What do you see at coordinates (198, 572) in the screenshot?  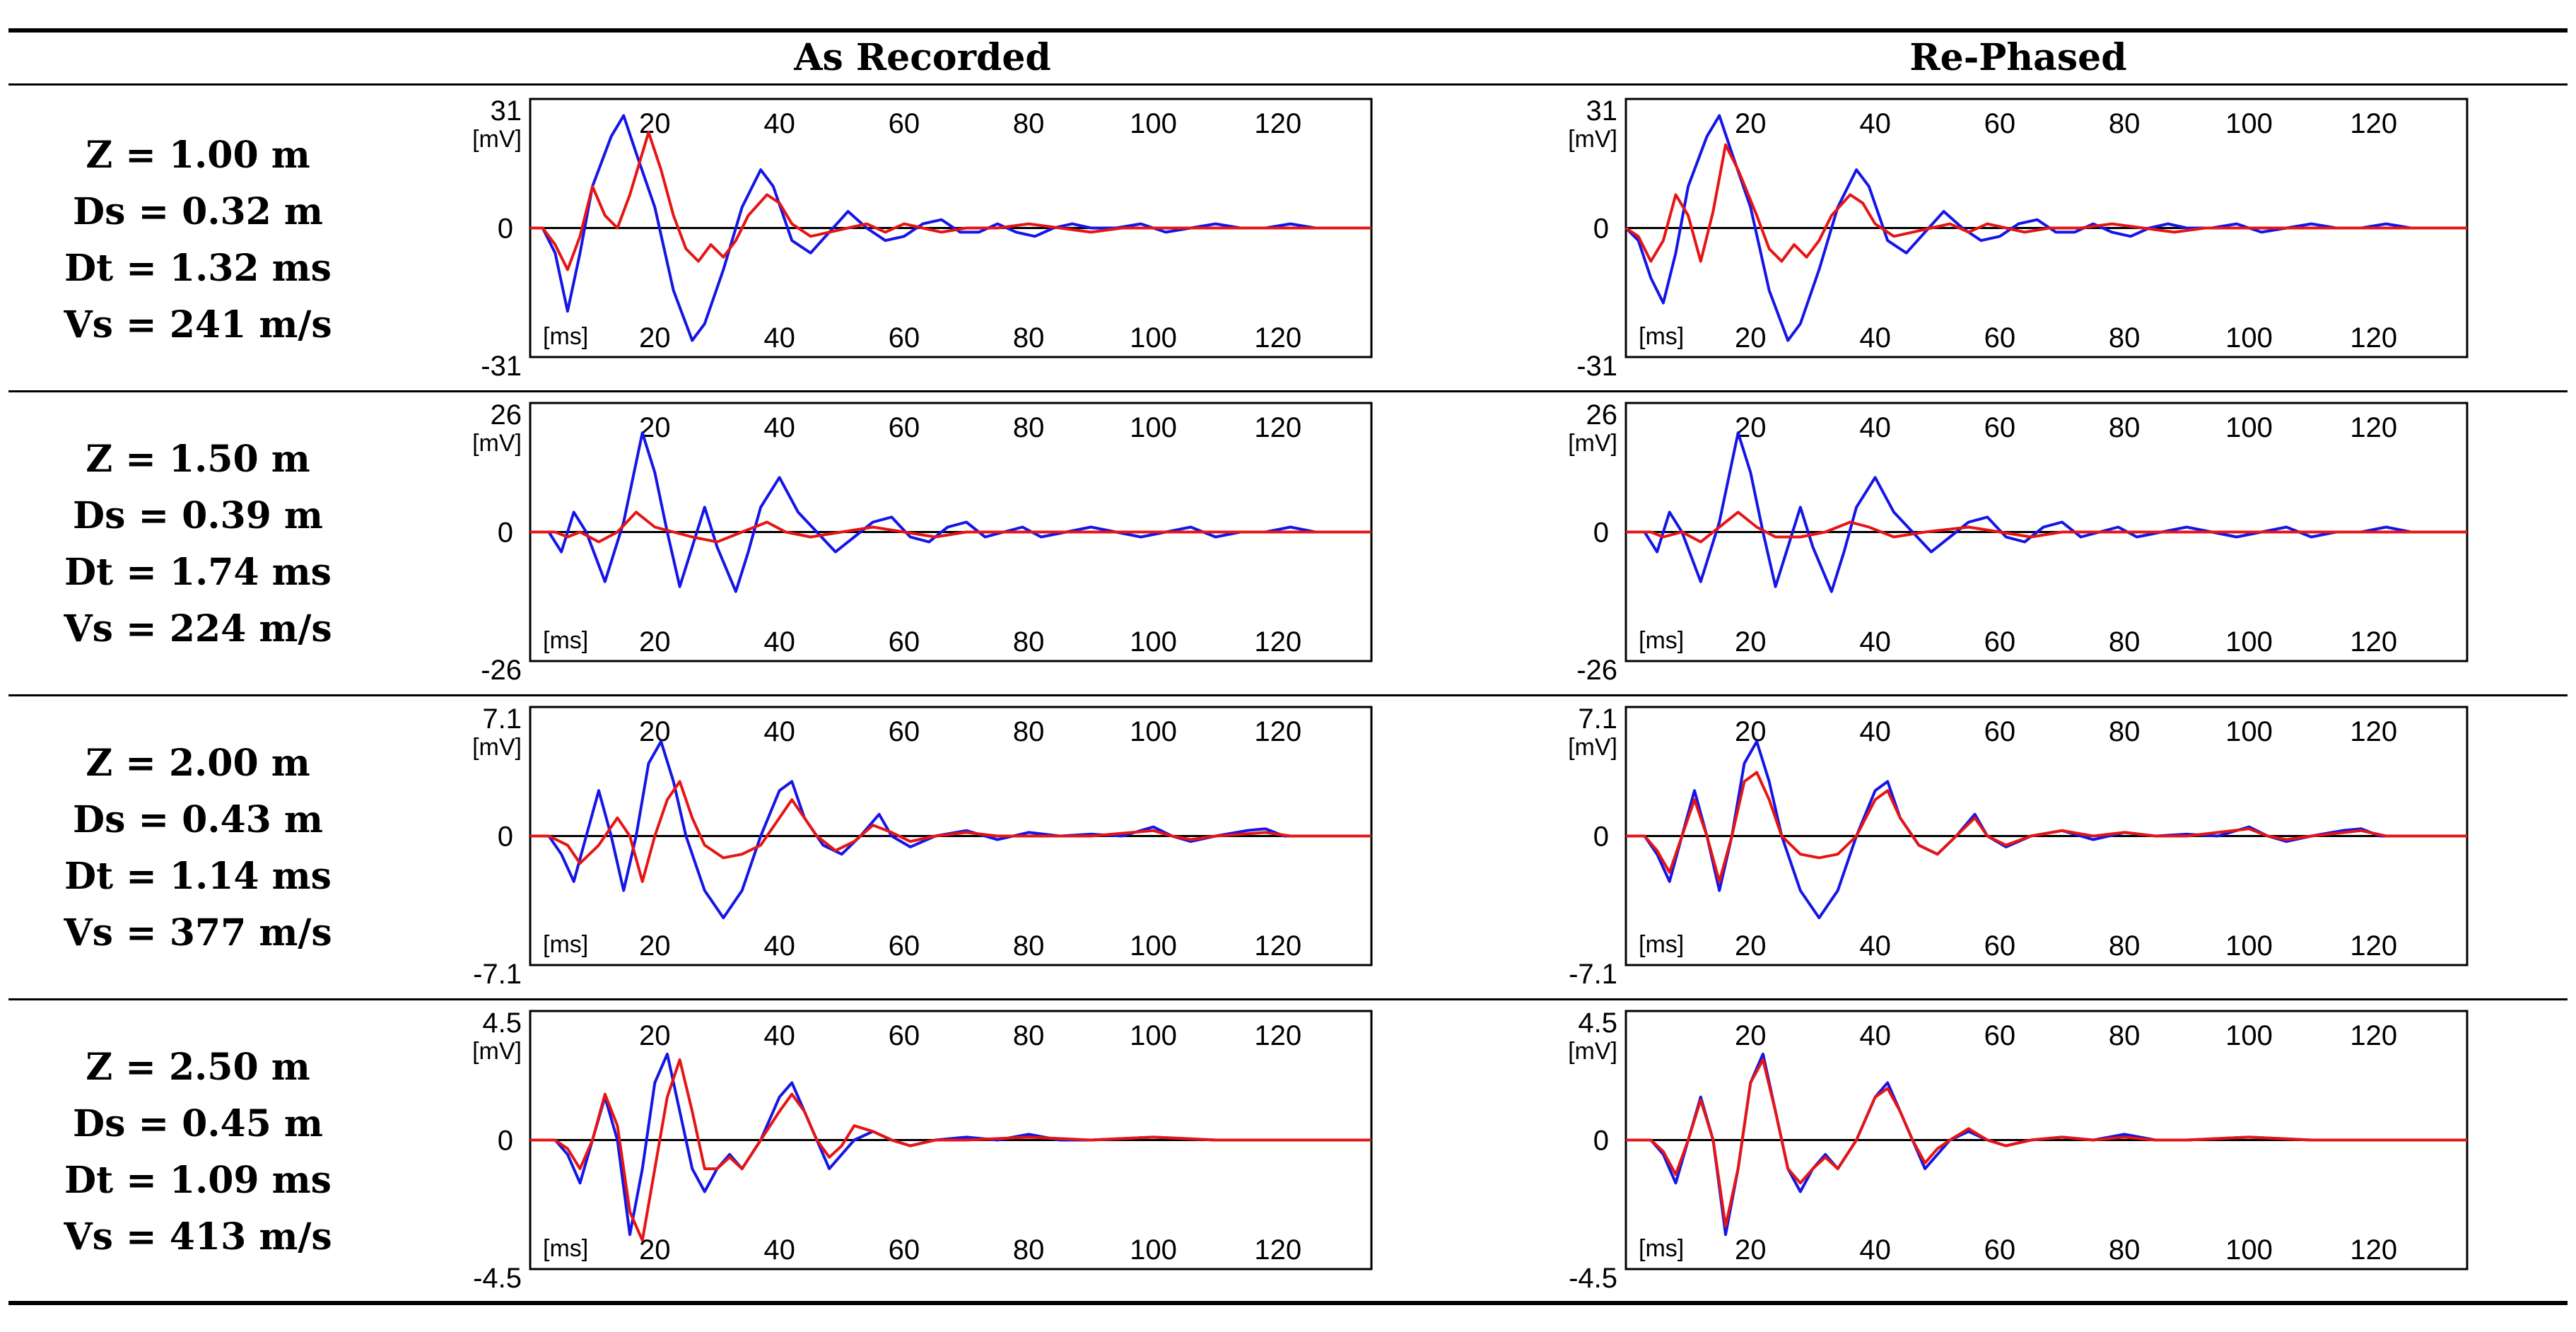 I see `param-dt: Dt = 1.74 ms` at bounding box center [198, 572].